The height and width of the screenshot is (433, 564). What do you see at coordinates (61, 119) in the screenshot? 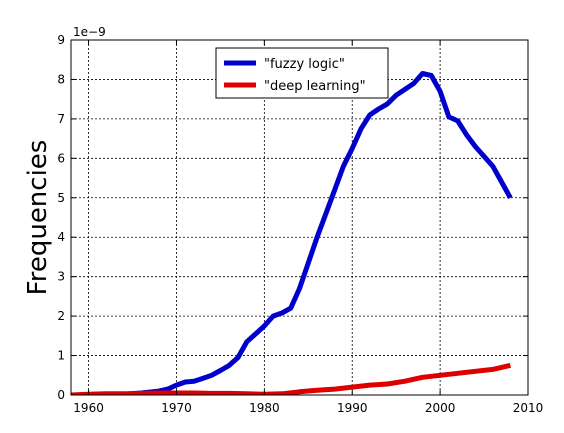
I see `y-tick-label: 7` at bounding box center [61, 119].